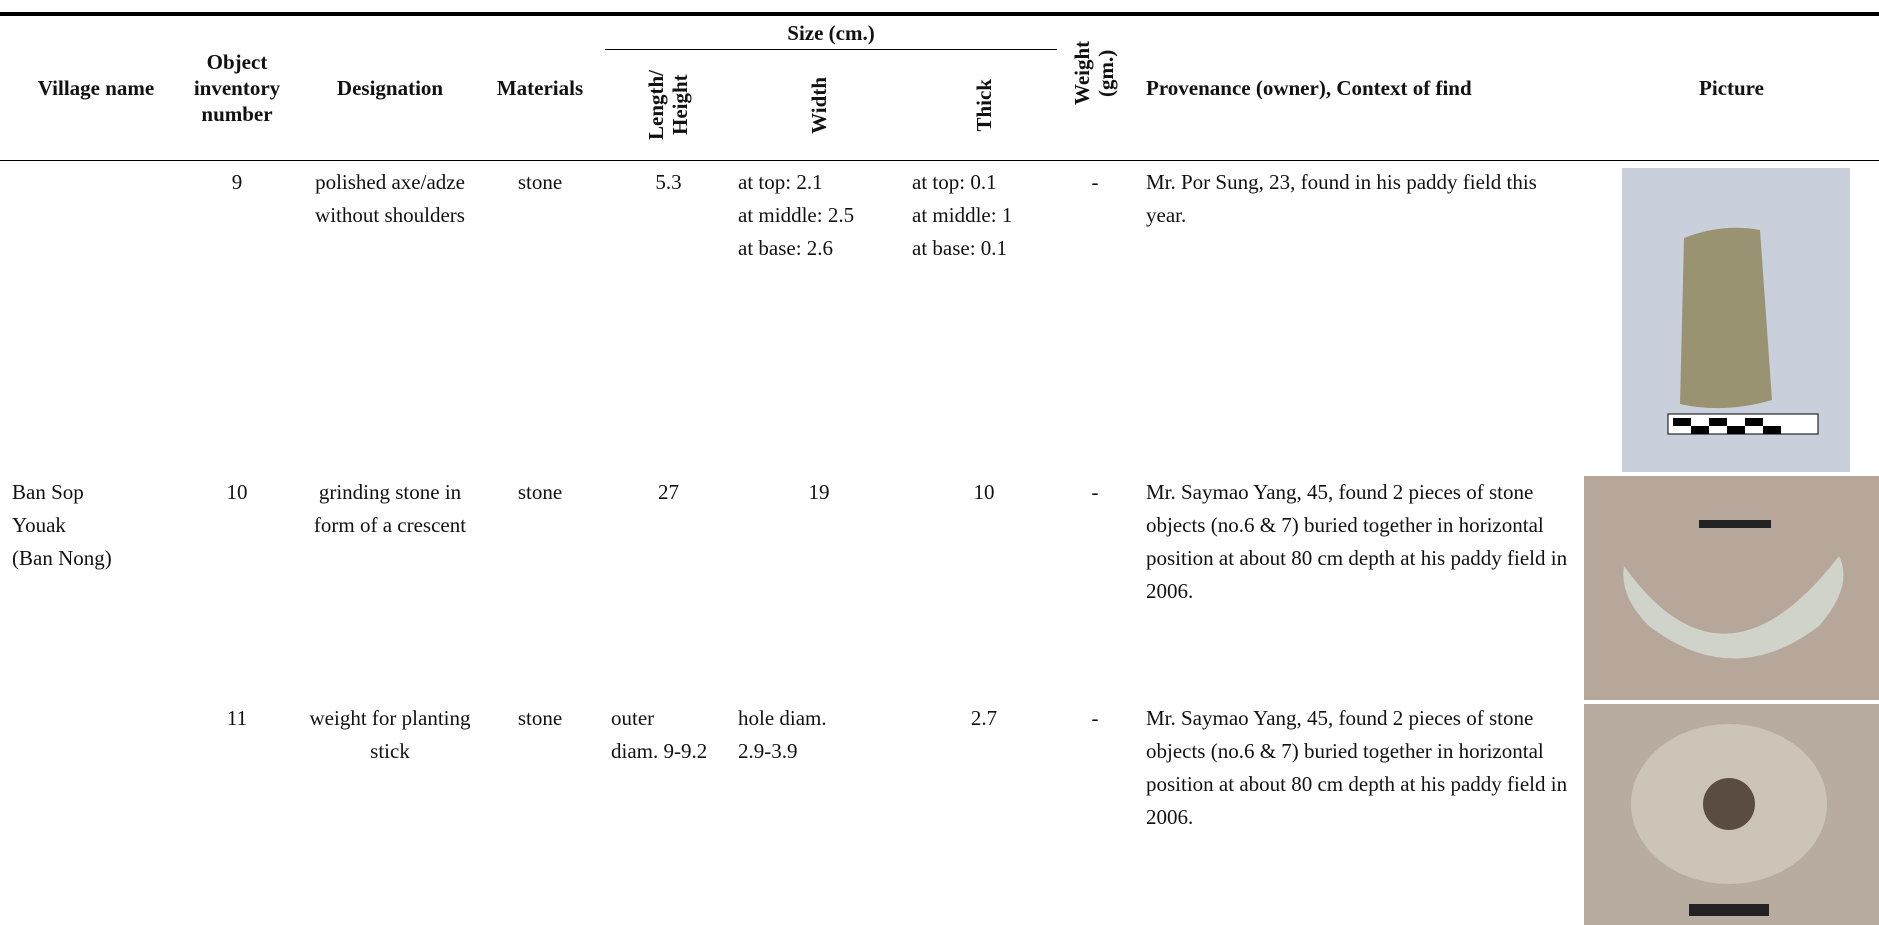  Describe the element at coordinates (390, 734) in the screenshot. I see `designation-cell: weight for planting stick` at that location.